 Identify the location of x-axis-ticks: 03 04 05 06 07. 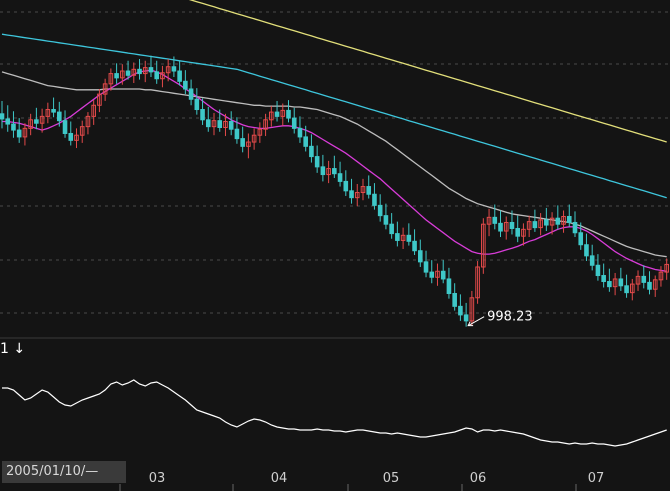
(377, 478).